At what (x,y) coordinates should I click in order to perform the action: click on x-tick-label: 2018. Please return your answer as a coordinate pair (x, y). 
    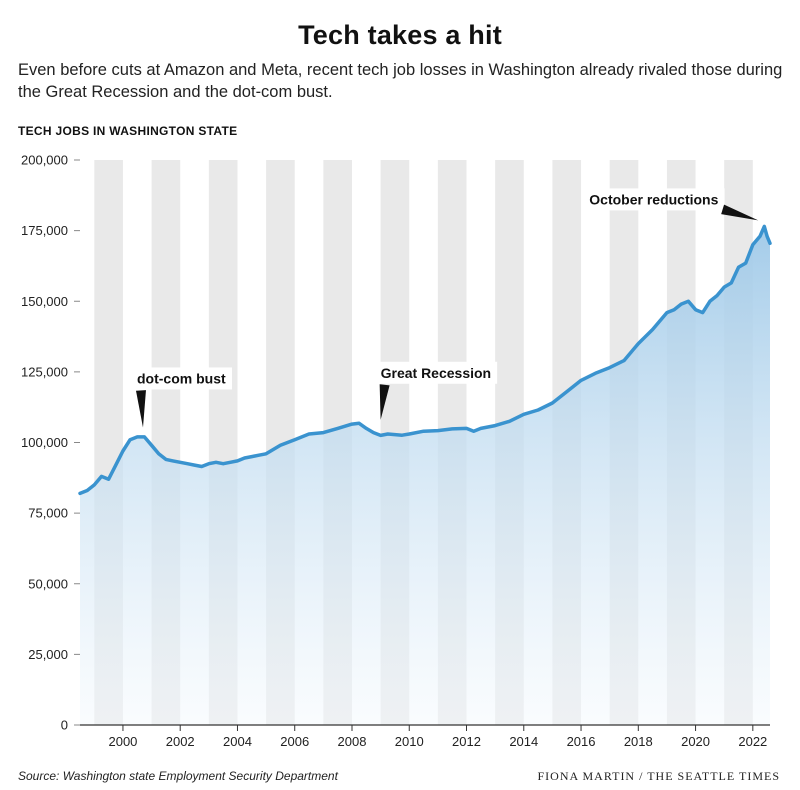
    Looking at the image, I should click on (638, 741).